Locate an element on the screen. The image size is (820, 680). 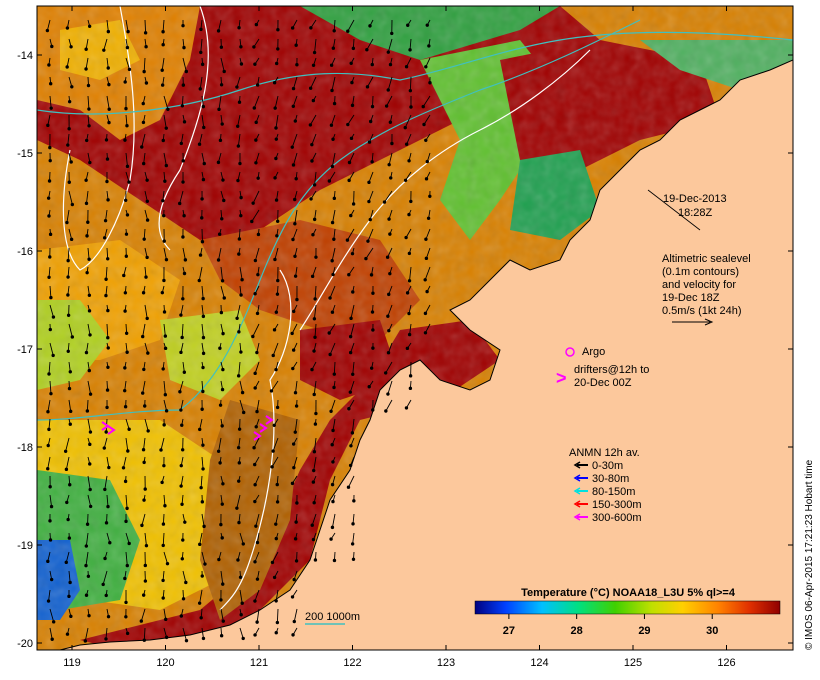
anmn-swatch-head is located at coordinates (577, 491).